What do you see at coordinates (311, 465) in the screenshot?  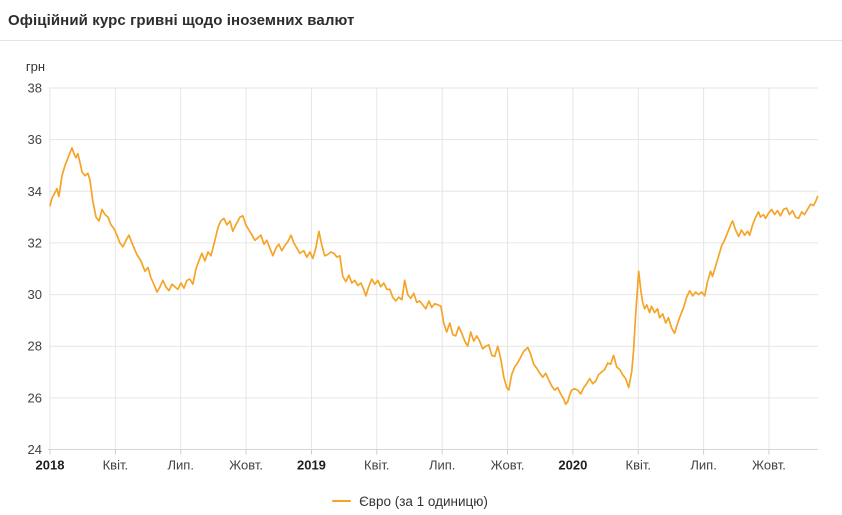 I see `x-axis-tick-label: 2019` at bounding box center [311, 465].